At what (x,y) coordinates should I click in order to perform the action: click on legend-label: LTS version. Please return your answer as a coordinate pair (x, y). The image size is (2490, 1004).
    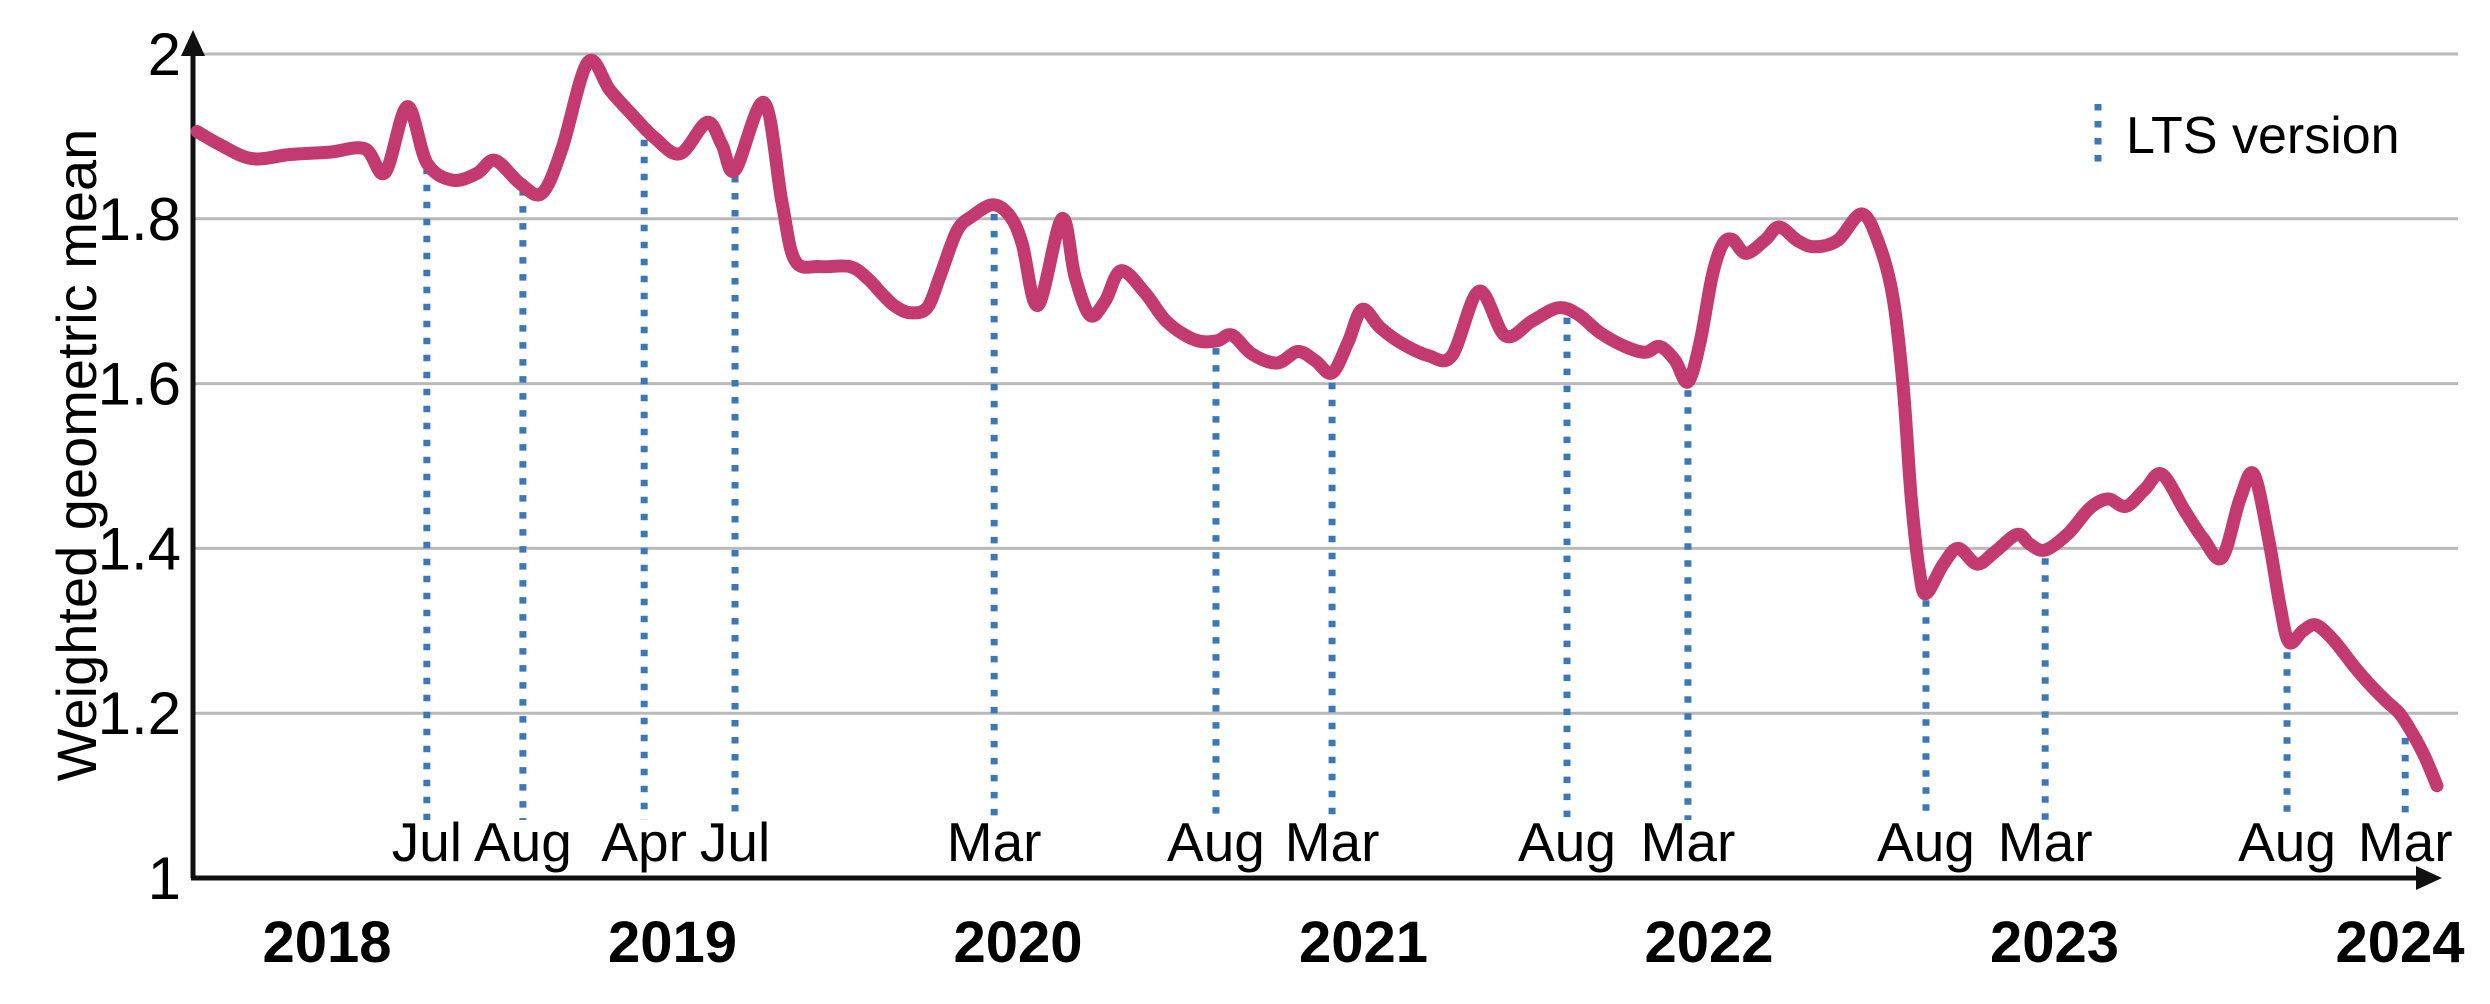
    Looking at the image, I should click on (2263, 136).